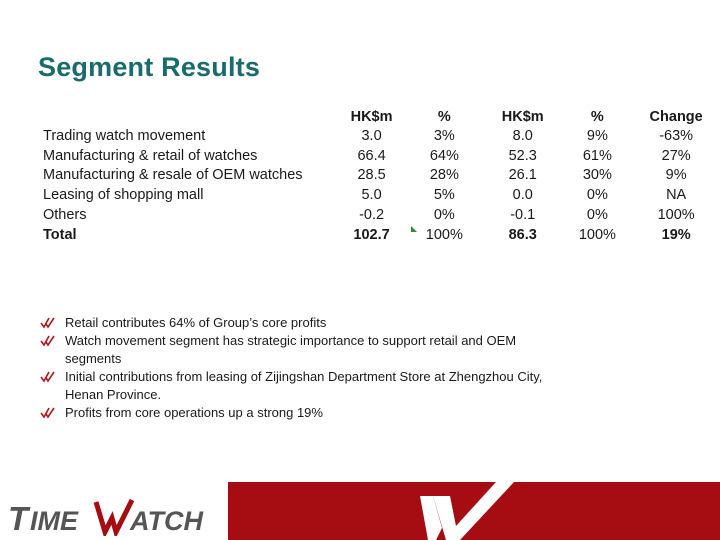 This screenshot has width=720, height=540. Describe the element at coordinates (173, 175) in the screenshot. I see `row-label: Manufacturing & resale of OEM watches` at that location.